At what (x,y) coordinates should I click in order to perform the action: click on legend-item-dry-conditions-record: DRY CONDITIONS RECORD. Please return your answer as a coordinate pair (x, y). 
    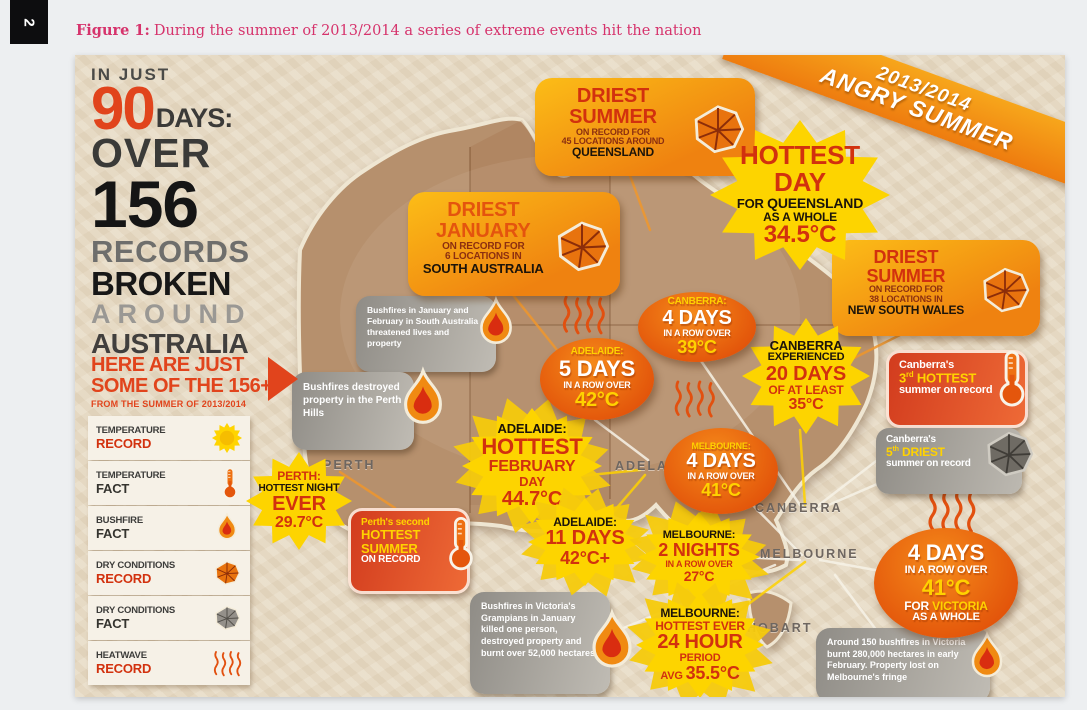
    Looking at the image, I should click on (169, 573).